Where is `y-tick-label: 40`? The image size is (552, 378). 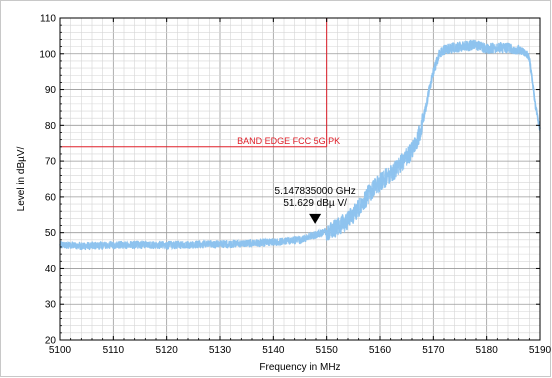
y-tick-label: 40 is located at coordinates (51, 269).